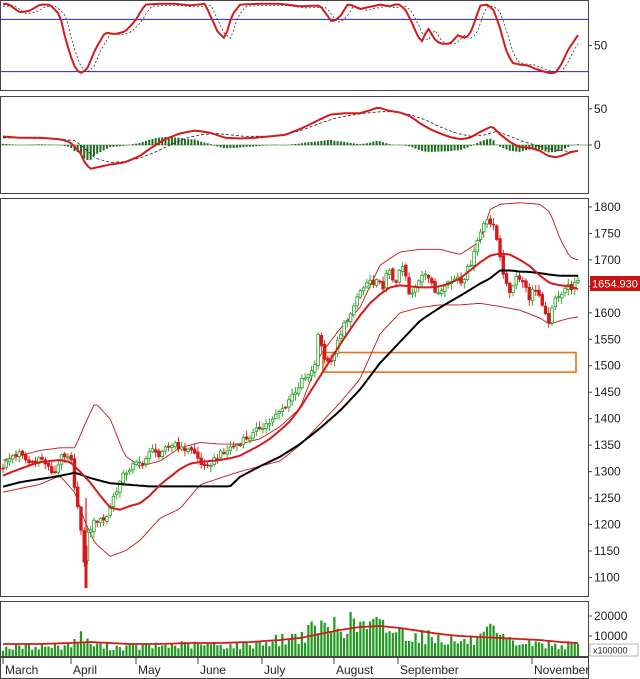  I want to click on price-tick-label: 1500, so click(607, 366).